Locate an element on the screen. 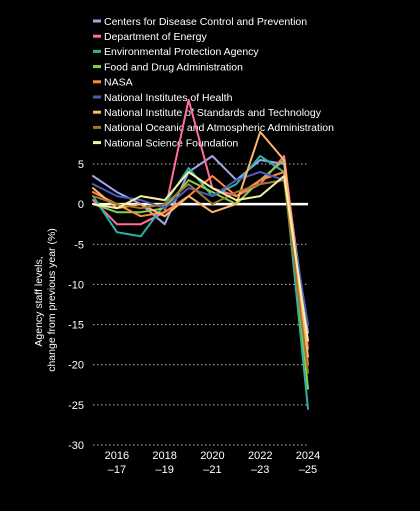  x-axis-ticks: 2016 –17 2018 –19 2020 –21 2022 –23 2024 –25 is located at coordinates (213, 463).